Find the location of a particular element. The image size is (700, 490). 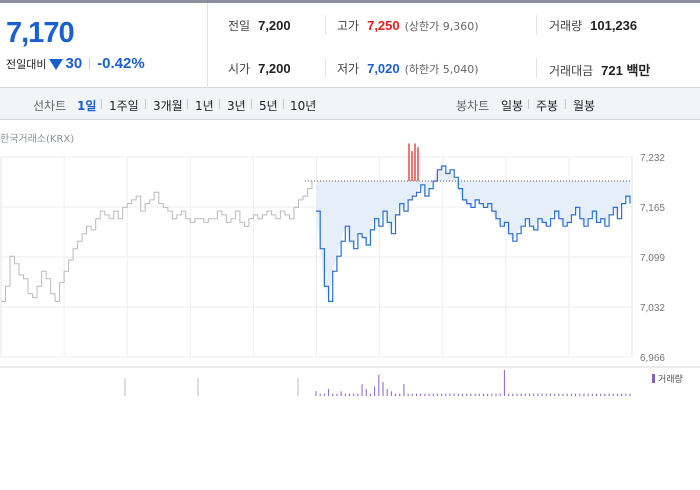

volume-swatch is located at coordinates (653, 378).